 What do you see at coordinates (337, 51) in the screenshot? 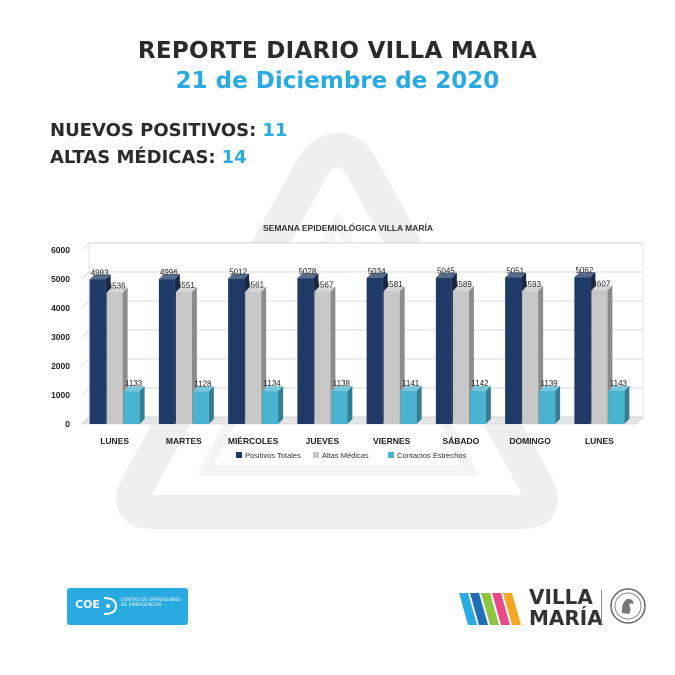
I see `report-title: REPORTE DIARIO VILLA MARIA` at bounding box center [337, 51].